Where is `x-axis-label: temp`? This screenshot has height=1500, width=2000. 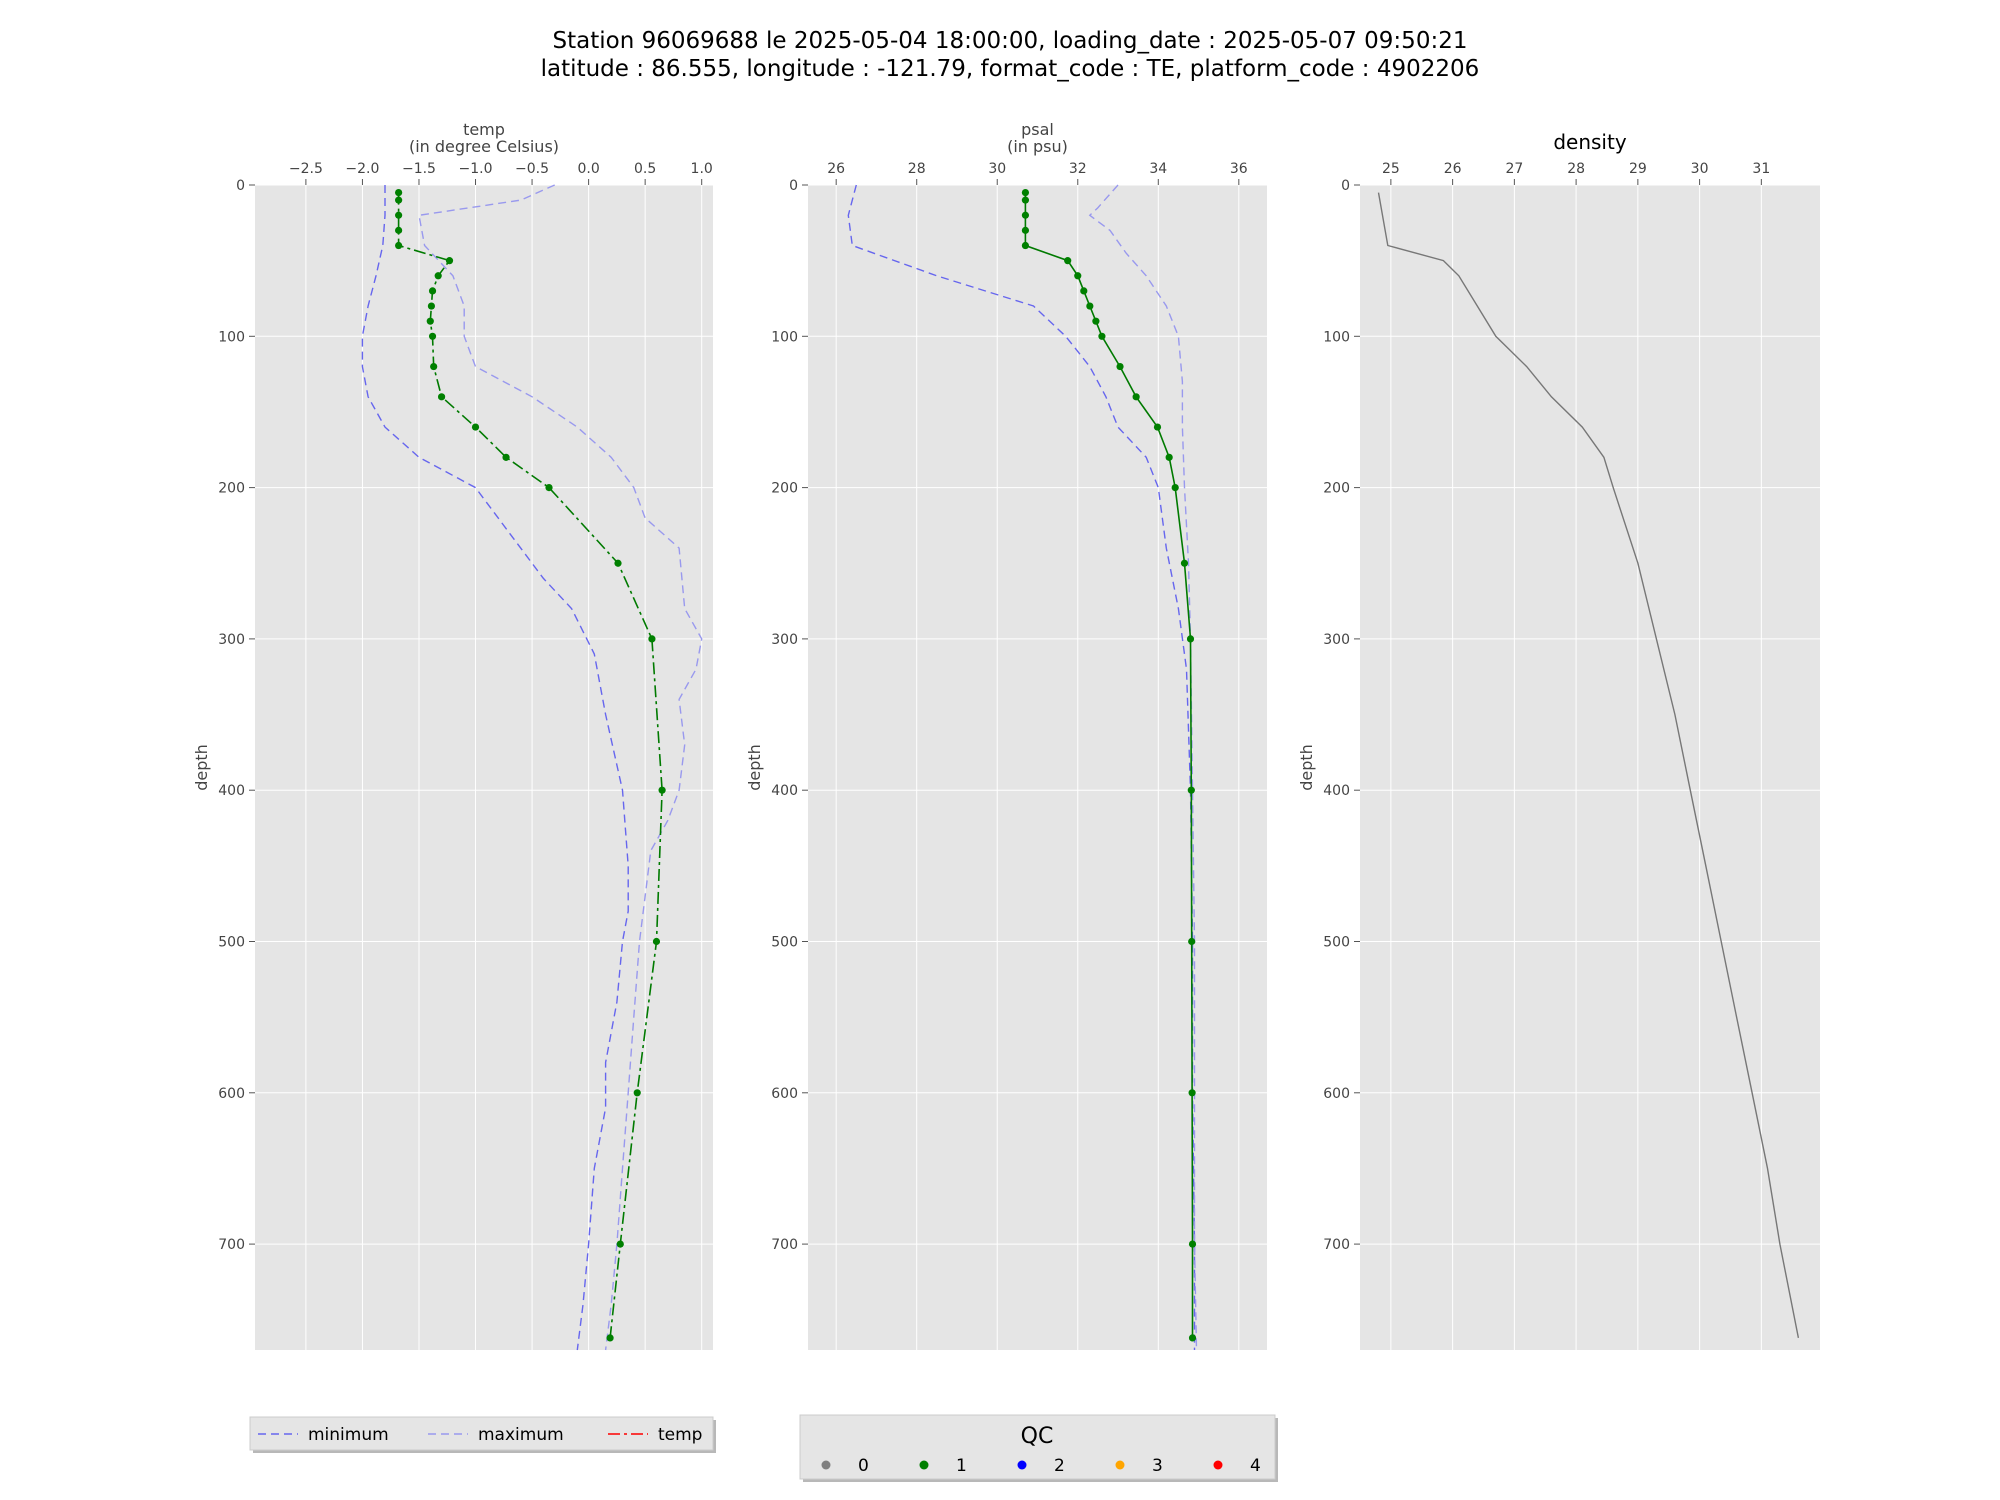
x-axis-label: temp is located at coordinates (484, 129).